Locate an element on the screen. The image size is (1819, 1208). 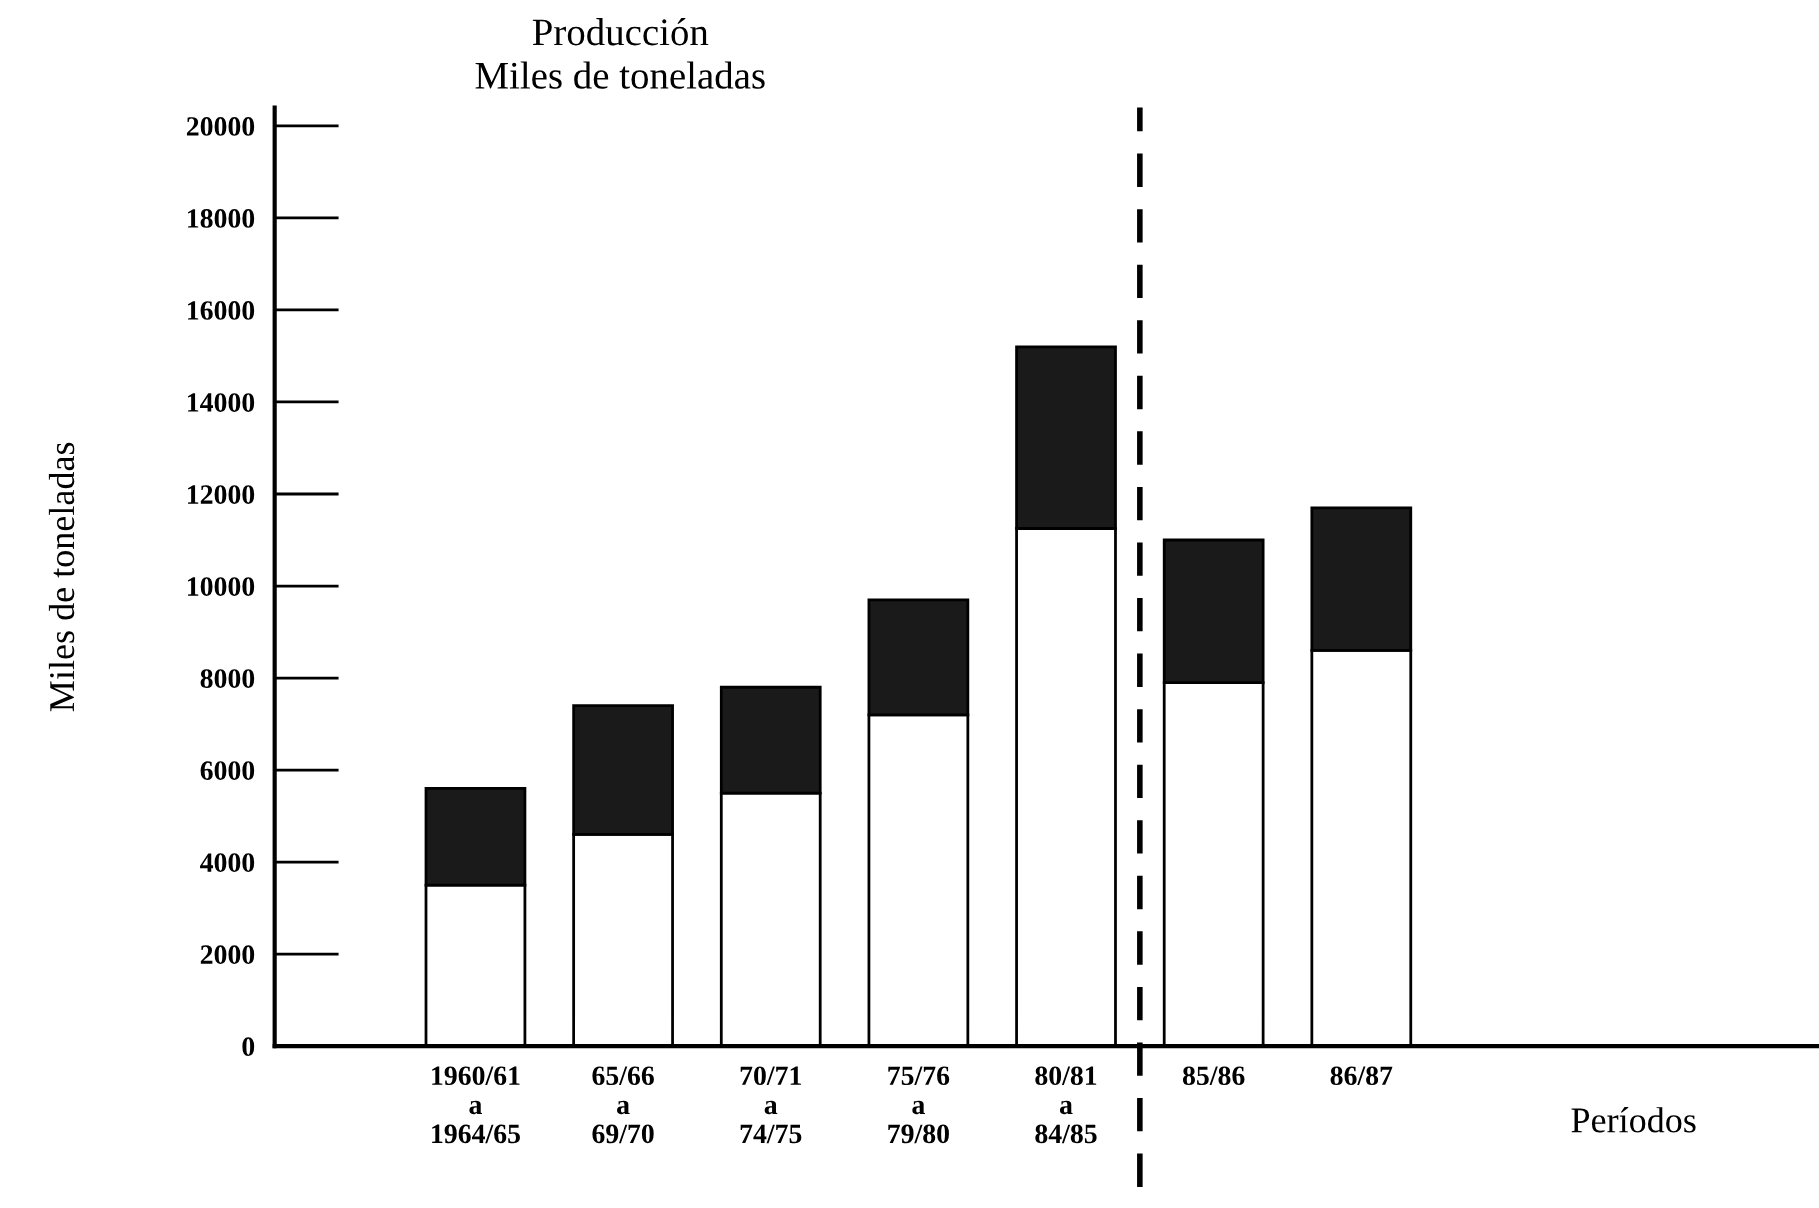
y-tick-label: 12000 is located at coordinates (221, 494).